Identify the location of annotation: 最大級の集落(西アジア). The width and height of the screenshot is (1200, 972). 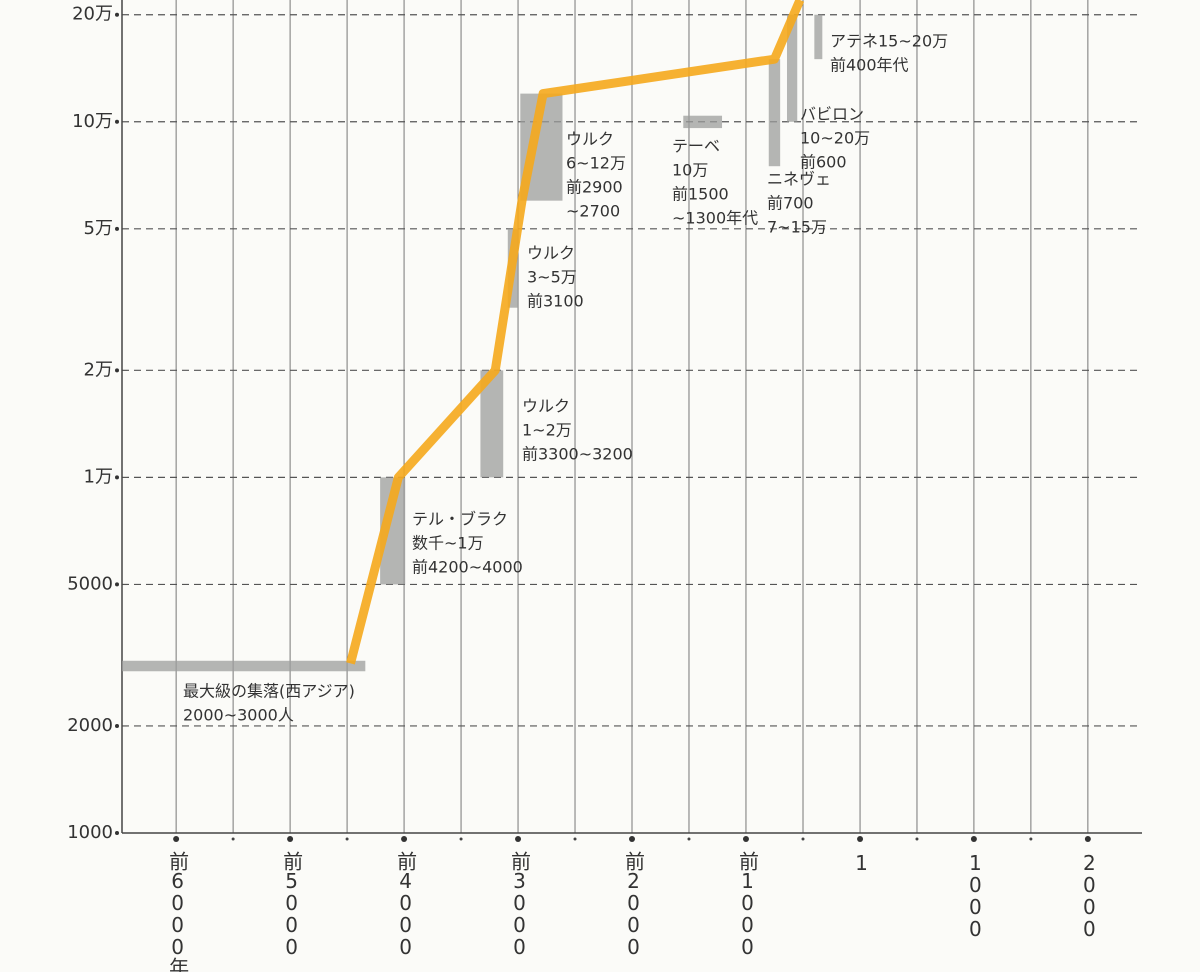
(269, 691).